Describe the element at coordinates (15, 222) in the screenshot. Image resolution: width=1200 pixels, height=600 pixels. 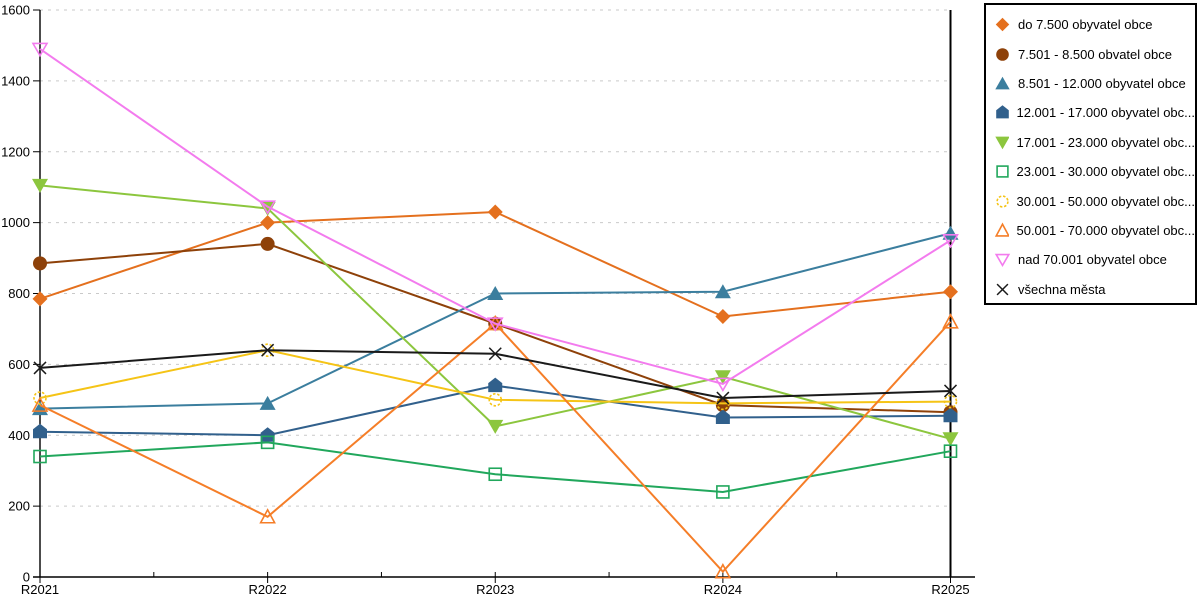
I see `y-tick-label: 1000` at that location.